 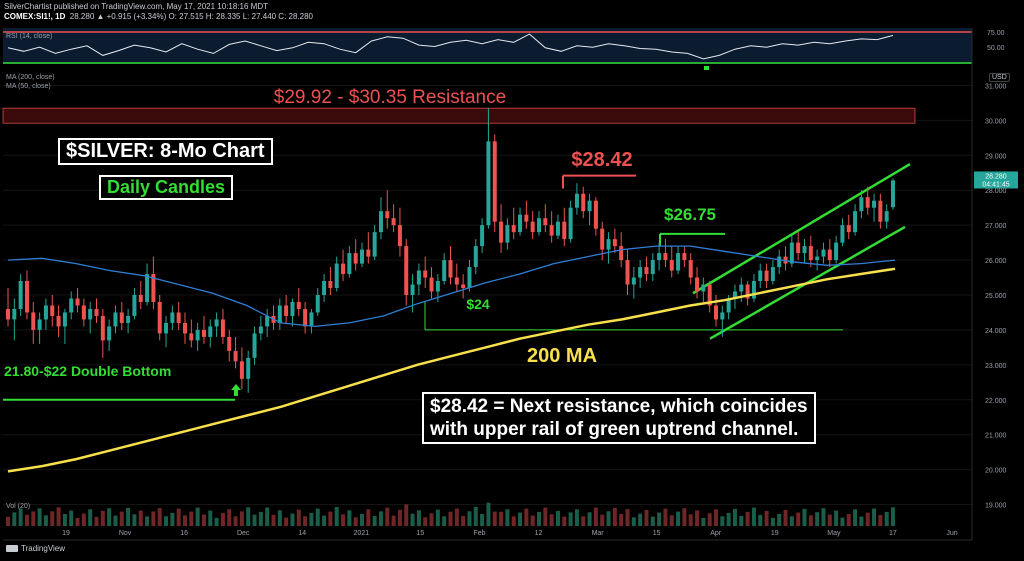 I want to click on rsi-line, so click(x=450, y=46).